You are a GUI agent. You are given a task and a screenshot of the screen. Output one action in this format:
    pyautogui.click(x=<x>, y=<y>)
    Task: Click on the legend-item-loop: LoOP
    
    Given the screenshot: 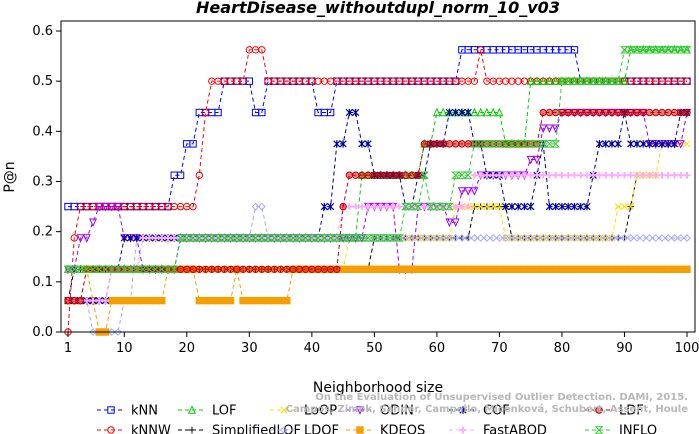 What is the action you would take?
    pyautogui.click(x=303, y=411)
    